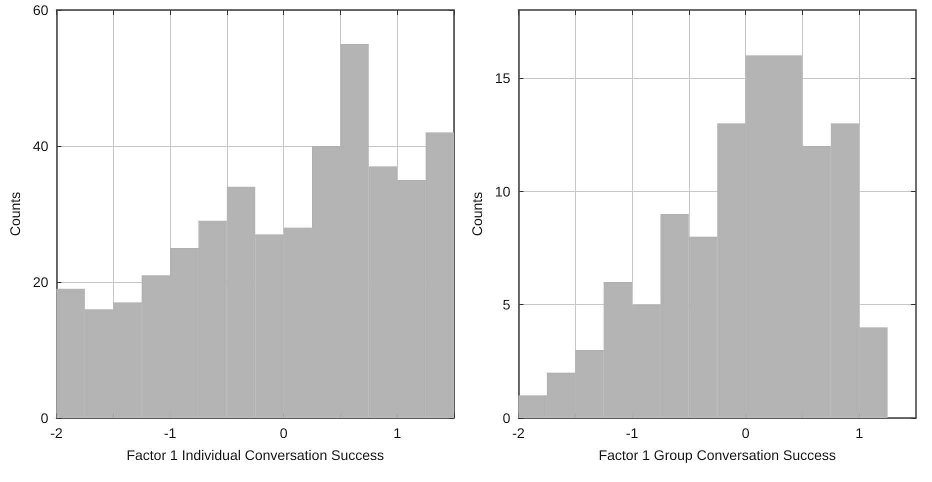 The image size is (932, 482). What do you see at coordinates (40, 282) in the screenshot?
I see `y-tick-label: 20` at bounding box center [40, 282].